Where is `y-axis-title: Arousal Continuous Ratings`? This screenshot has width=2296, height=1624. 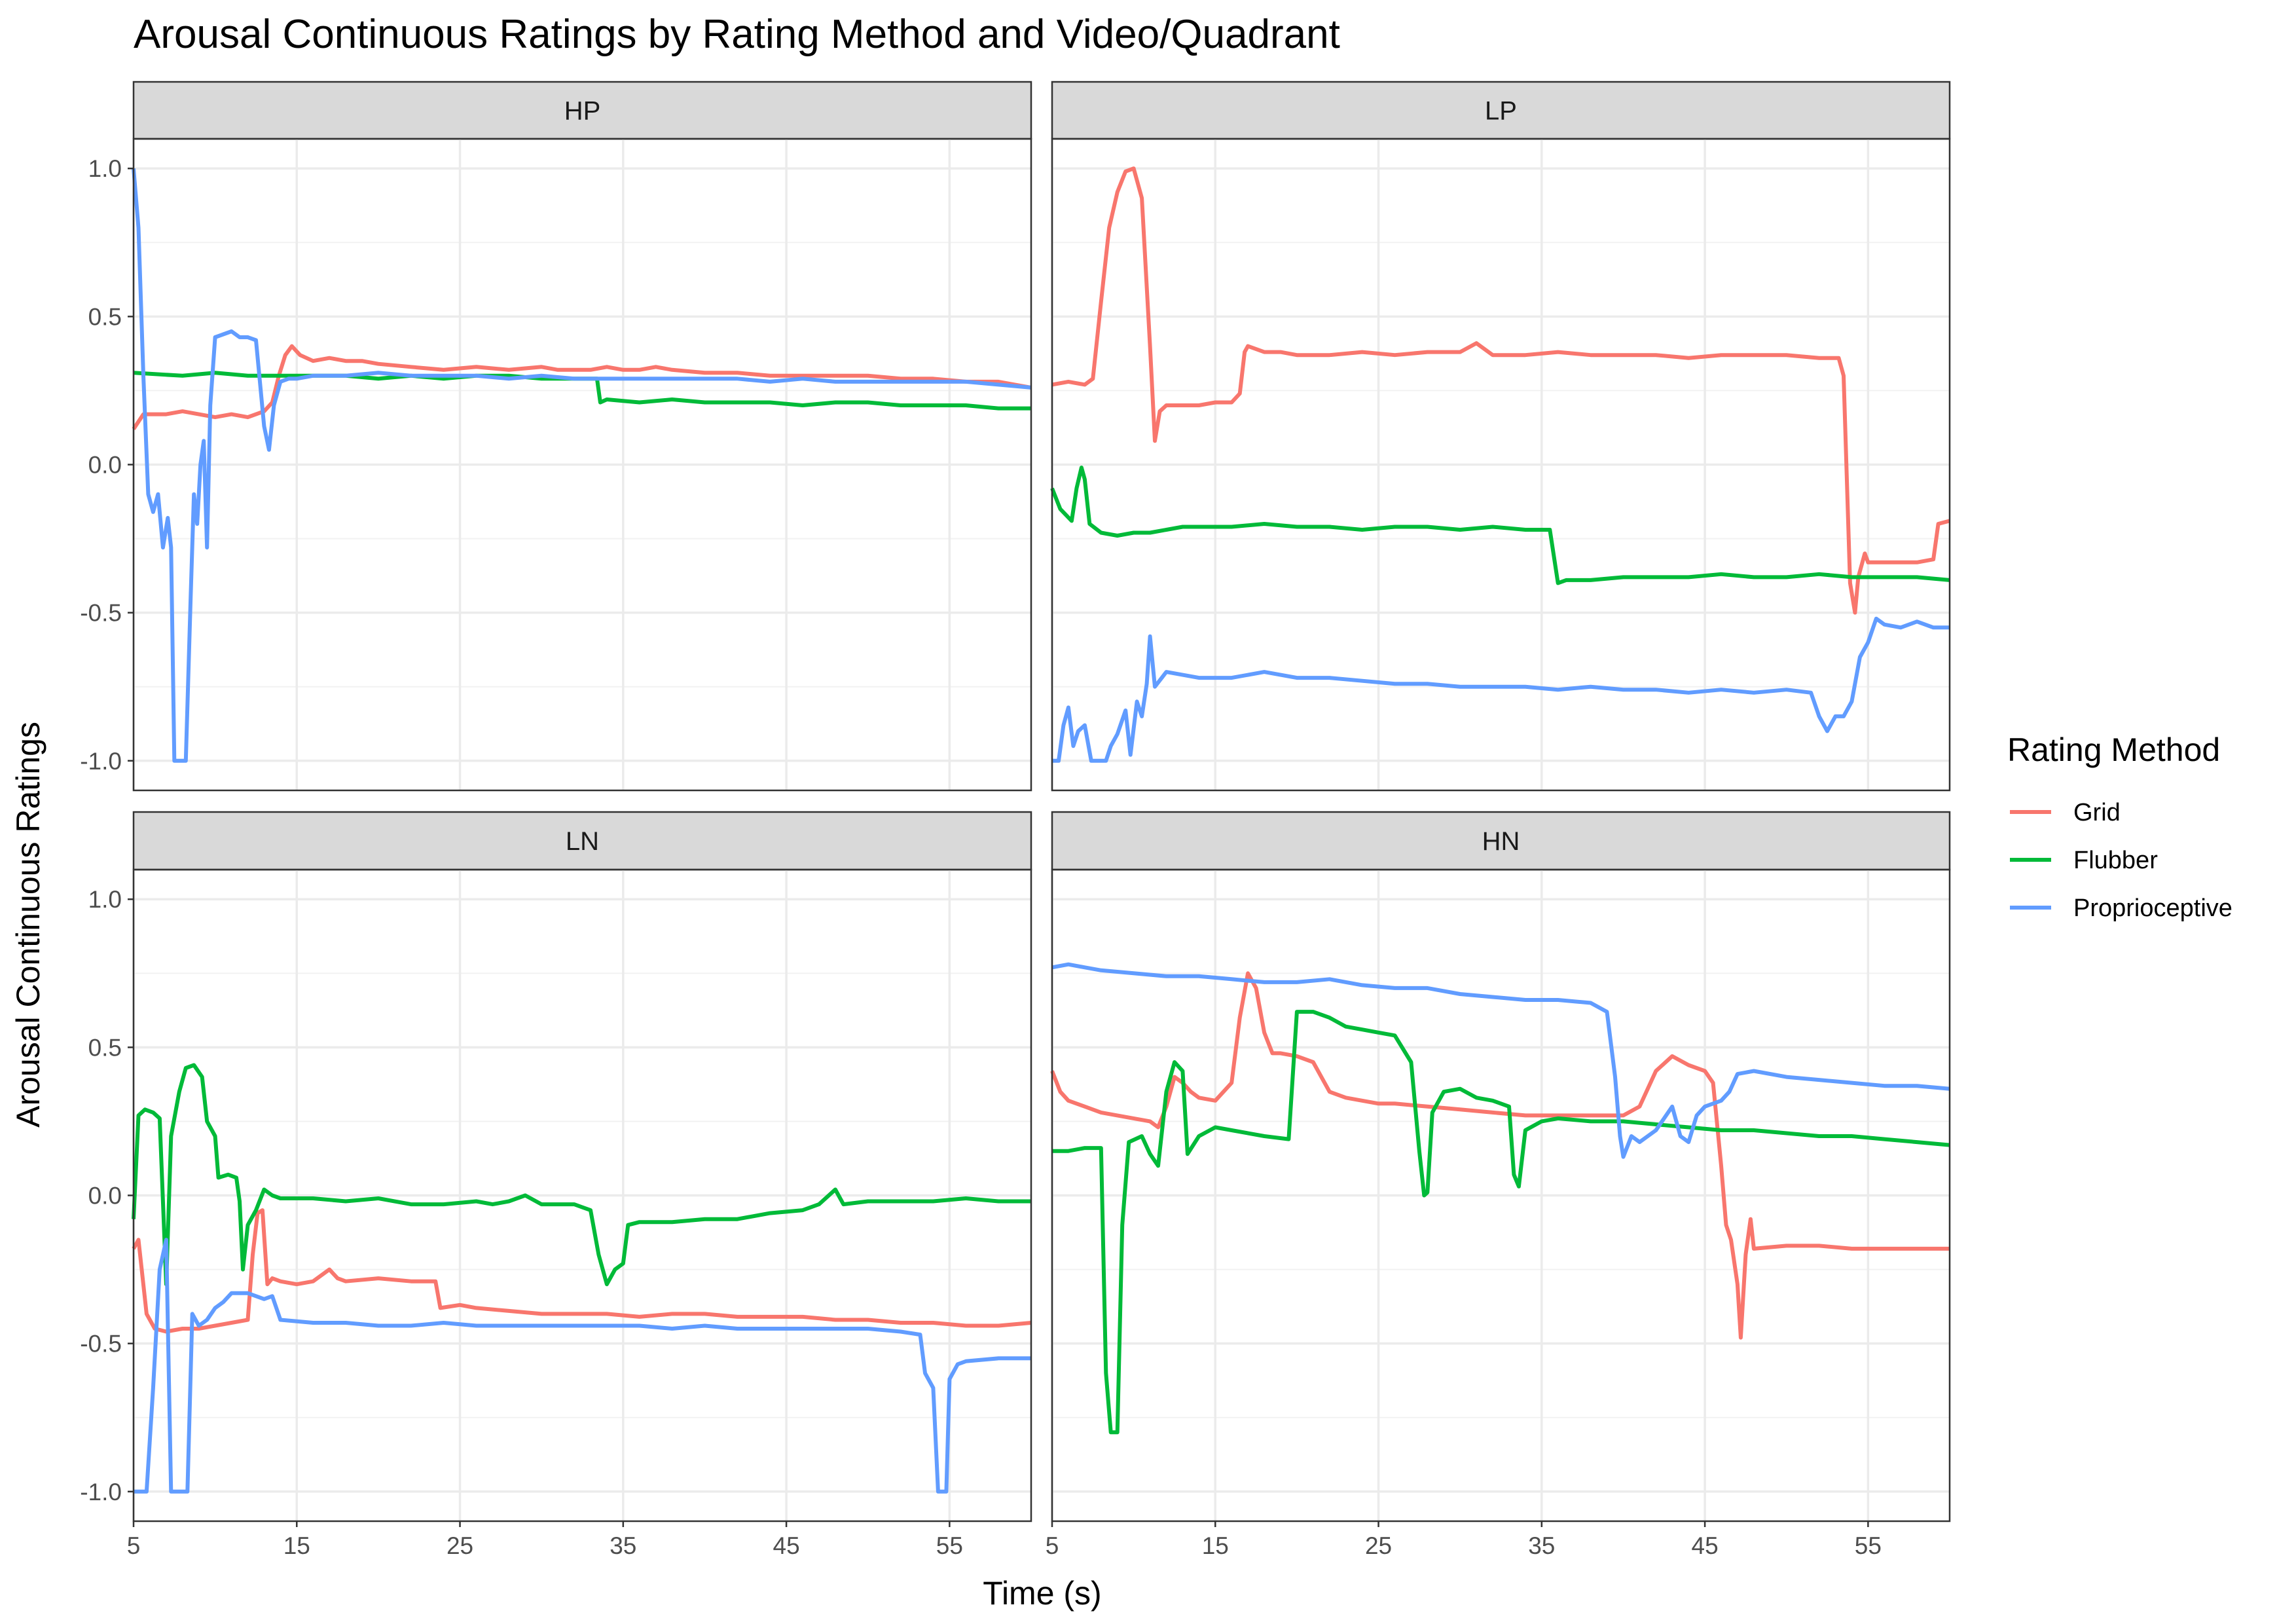
y-axis-title: Arousal Continuous Ratings is located at coordinates (28, 925).